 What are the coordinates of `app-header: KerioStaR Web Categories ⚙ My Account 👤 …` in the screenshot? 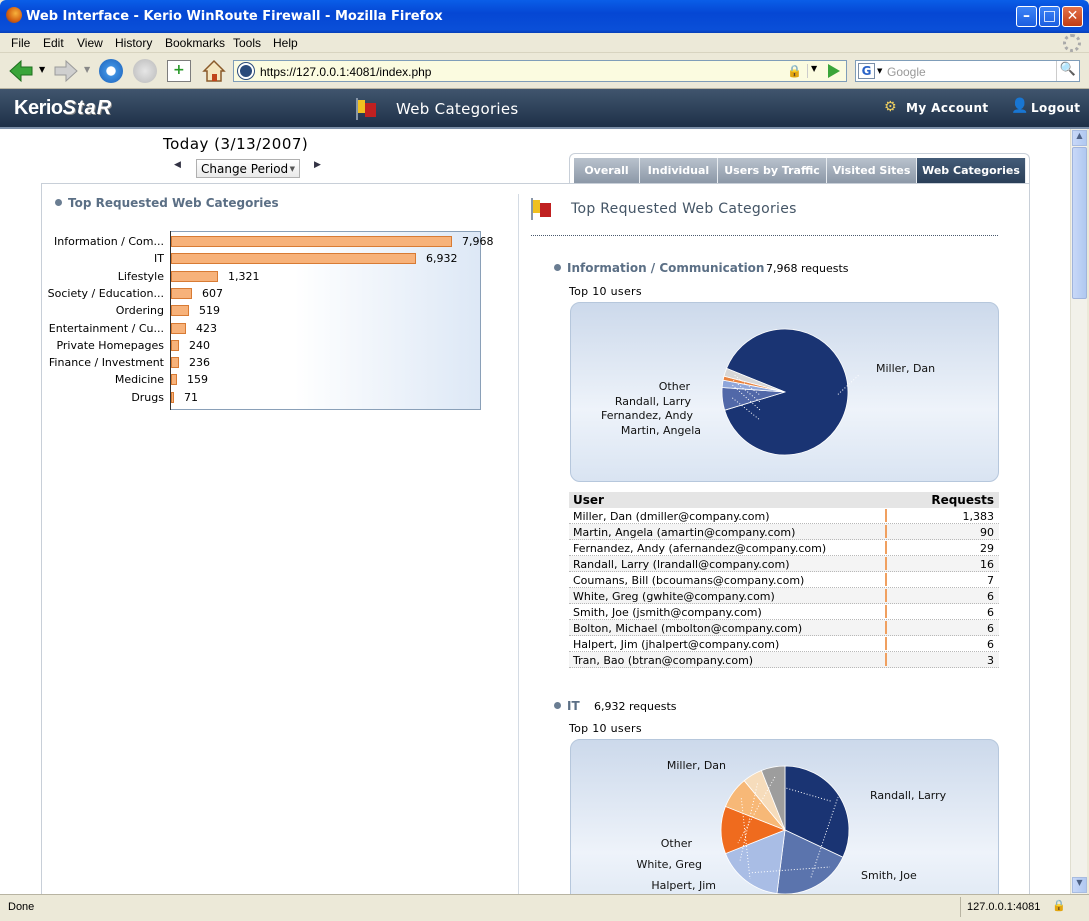 It's located at (544, 109).